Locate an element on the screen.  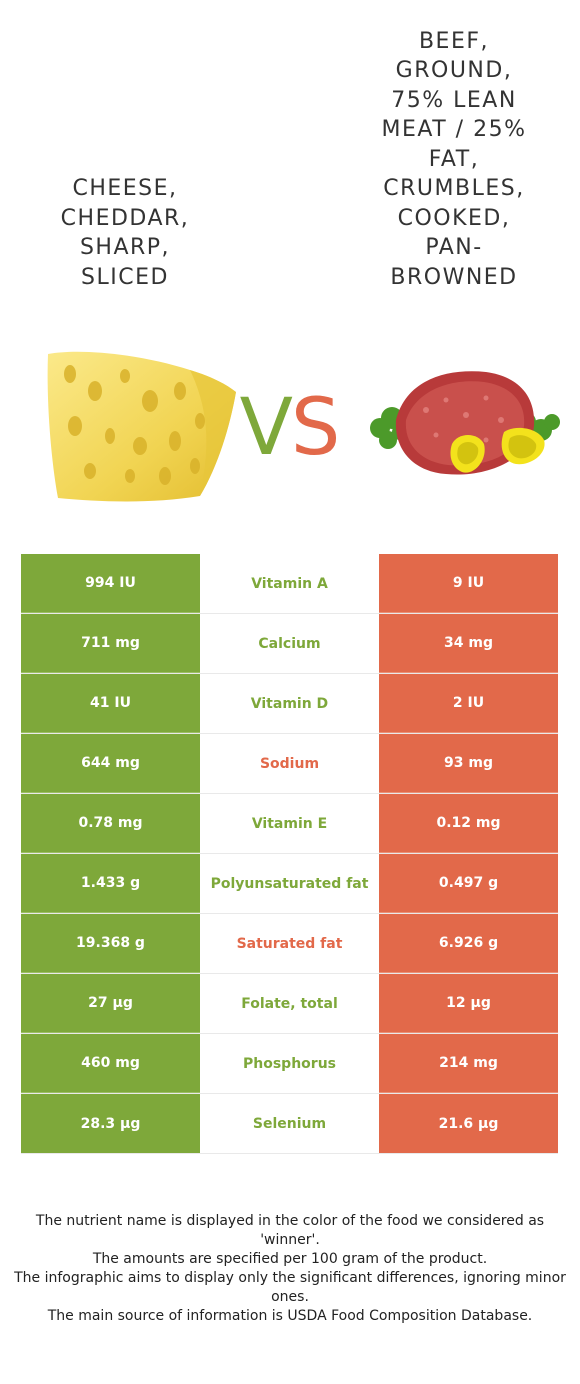
table-row: 27 µg Folate, total 12 µg is located at coordinates (289, 1004).